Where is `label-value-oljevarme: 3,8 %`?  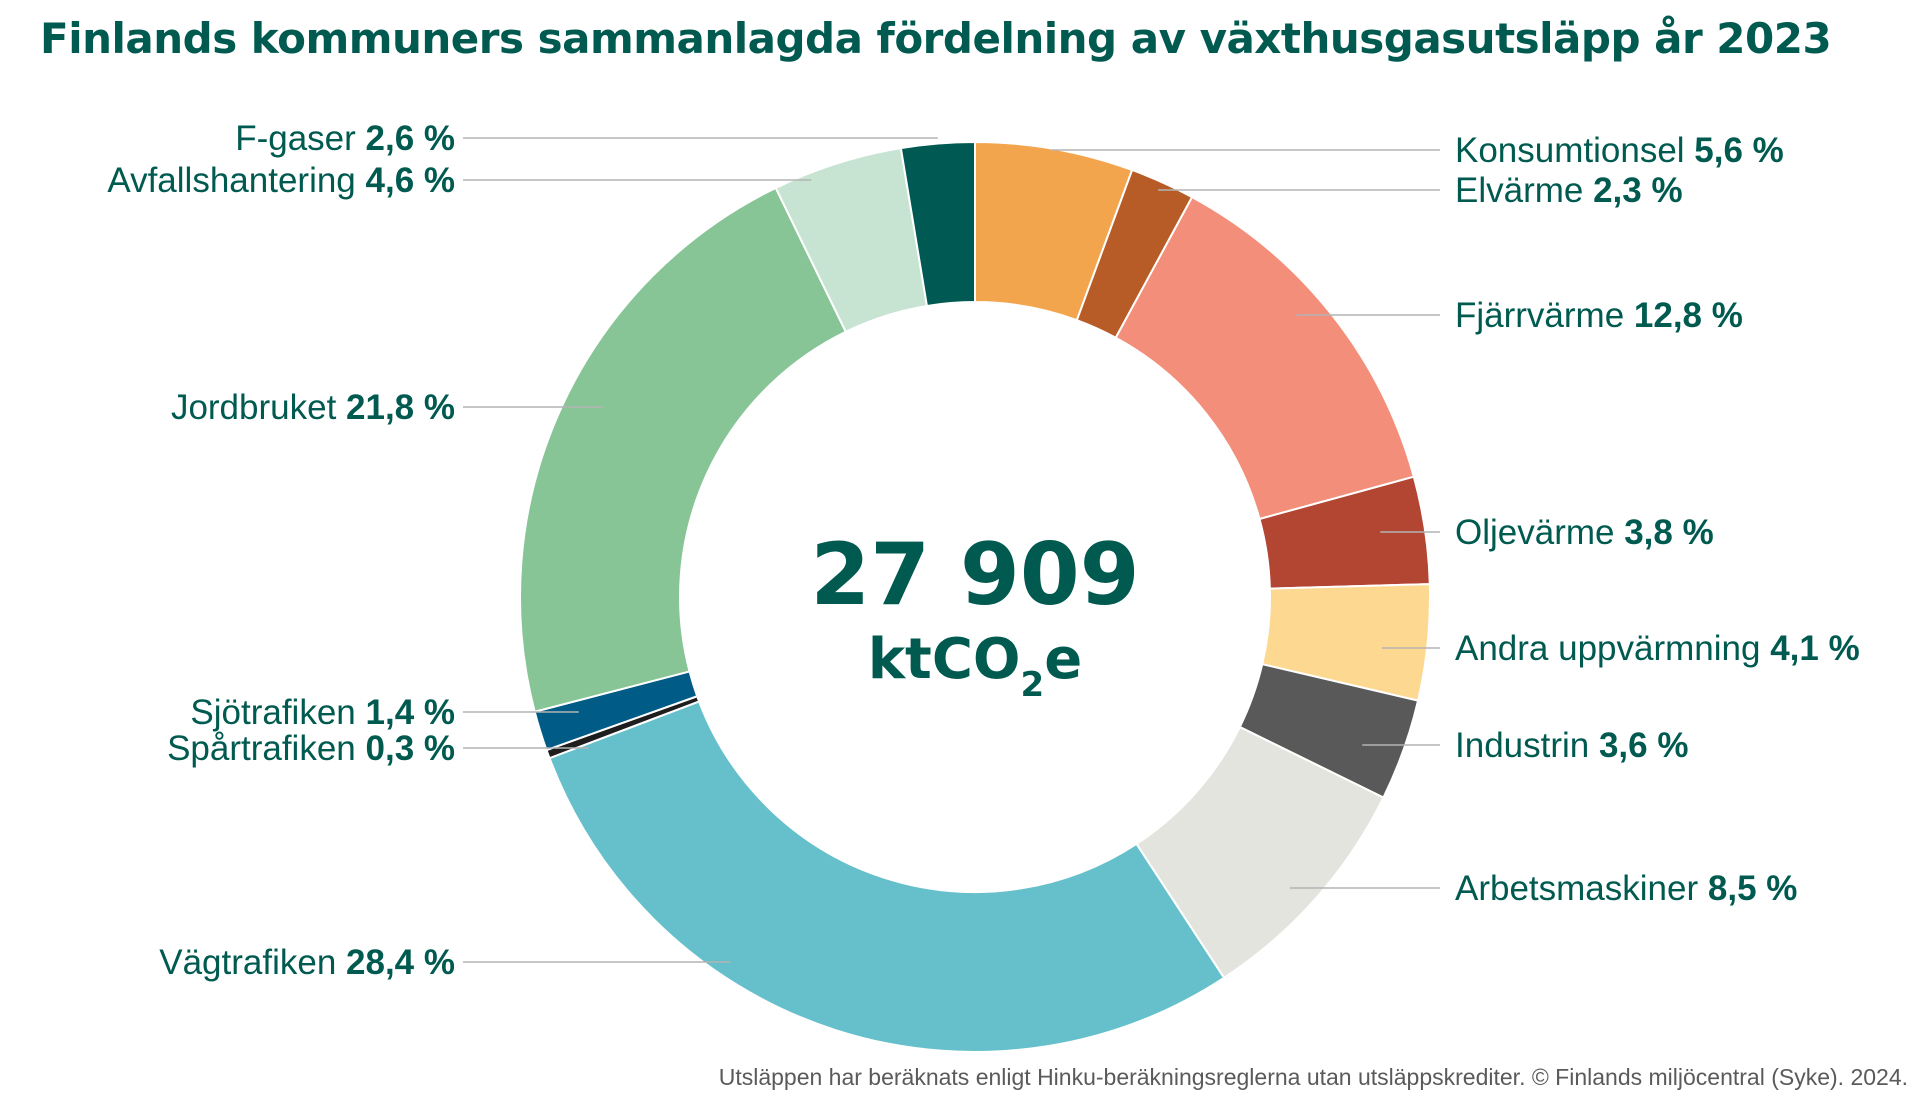 label-value-oljevarme: 3,8 % is located at coordinates (1669, 532).